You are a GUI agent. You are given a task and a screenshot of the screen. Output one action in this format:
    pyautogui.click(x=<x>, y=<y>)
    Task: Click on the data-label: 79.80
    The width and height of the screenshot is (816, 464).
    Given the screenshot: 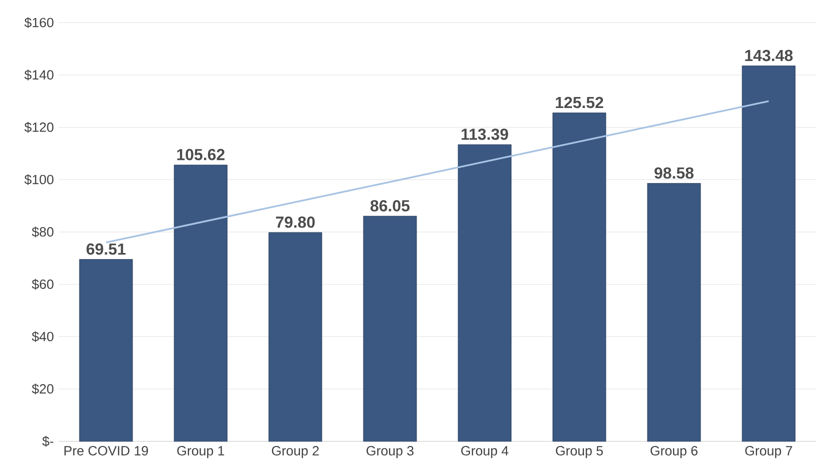 What is the action you would take?
    pyautogui.click(x=295, y=222)
    